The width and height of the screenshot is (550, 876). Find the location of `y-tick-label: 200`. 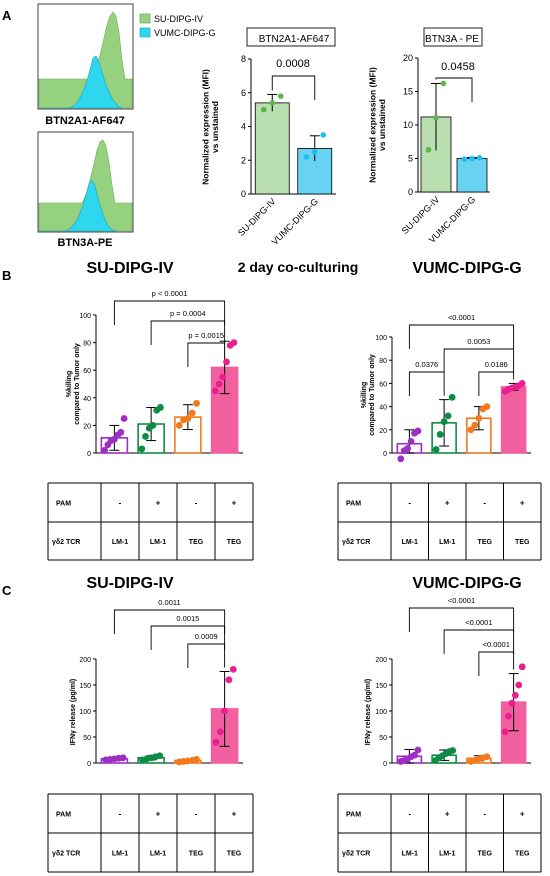

y-tick-label: 200 is located at coordinates (381, 660).